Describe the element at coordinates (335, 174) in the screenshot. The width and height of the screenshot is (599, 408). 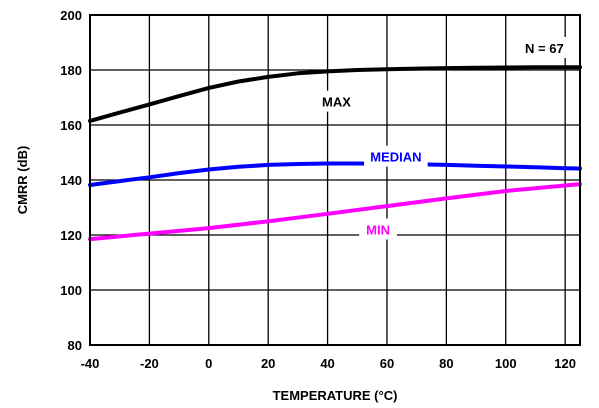
I see `series-line-median` at that location.